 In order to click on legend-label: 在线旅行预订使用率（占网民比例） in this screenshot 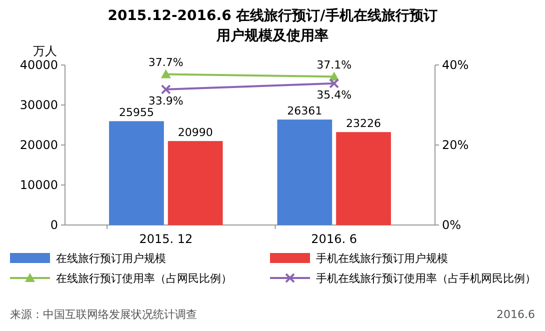, I will do `click(144, 278)`.